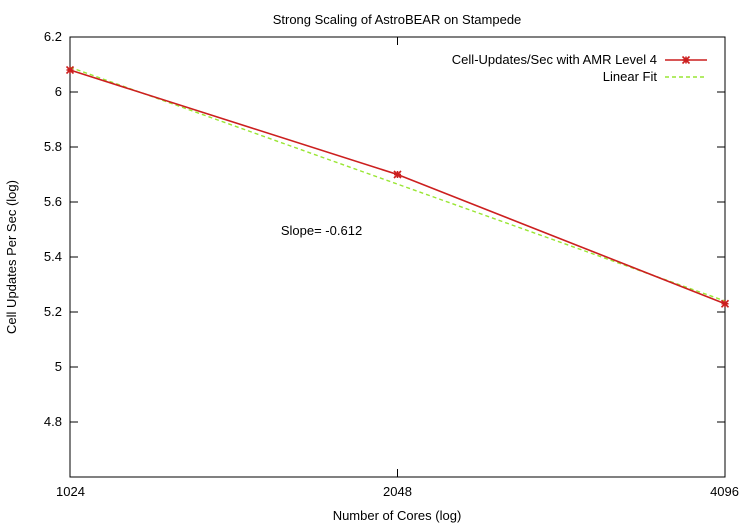  Describe the element at coordinates (630, 76) in the screenshot. I see `legend-label: Linear Fit` at that location.